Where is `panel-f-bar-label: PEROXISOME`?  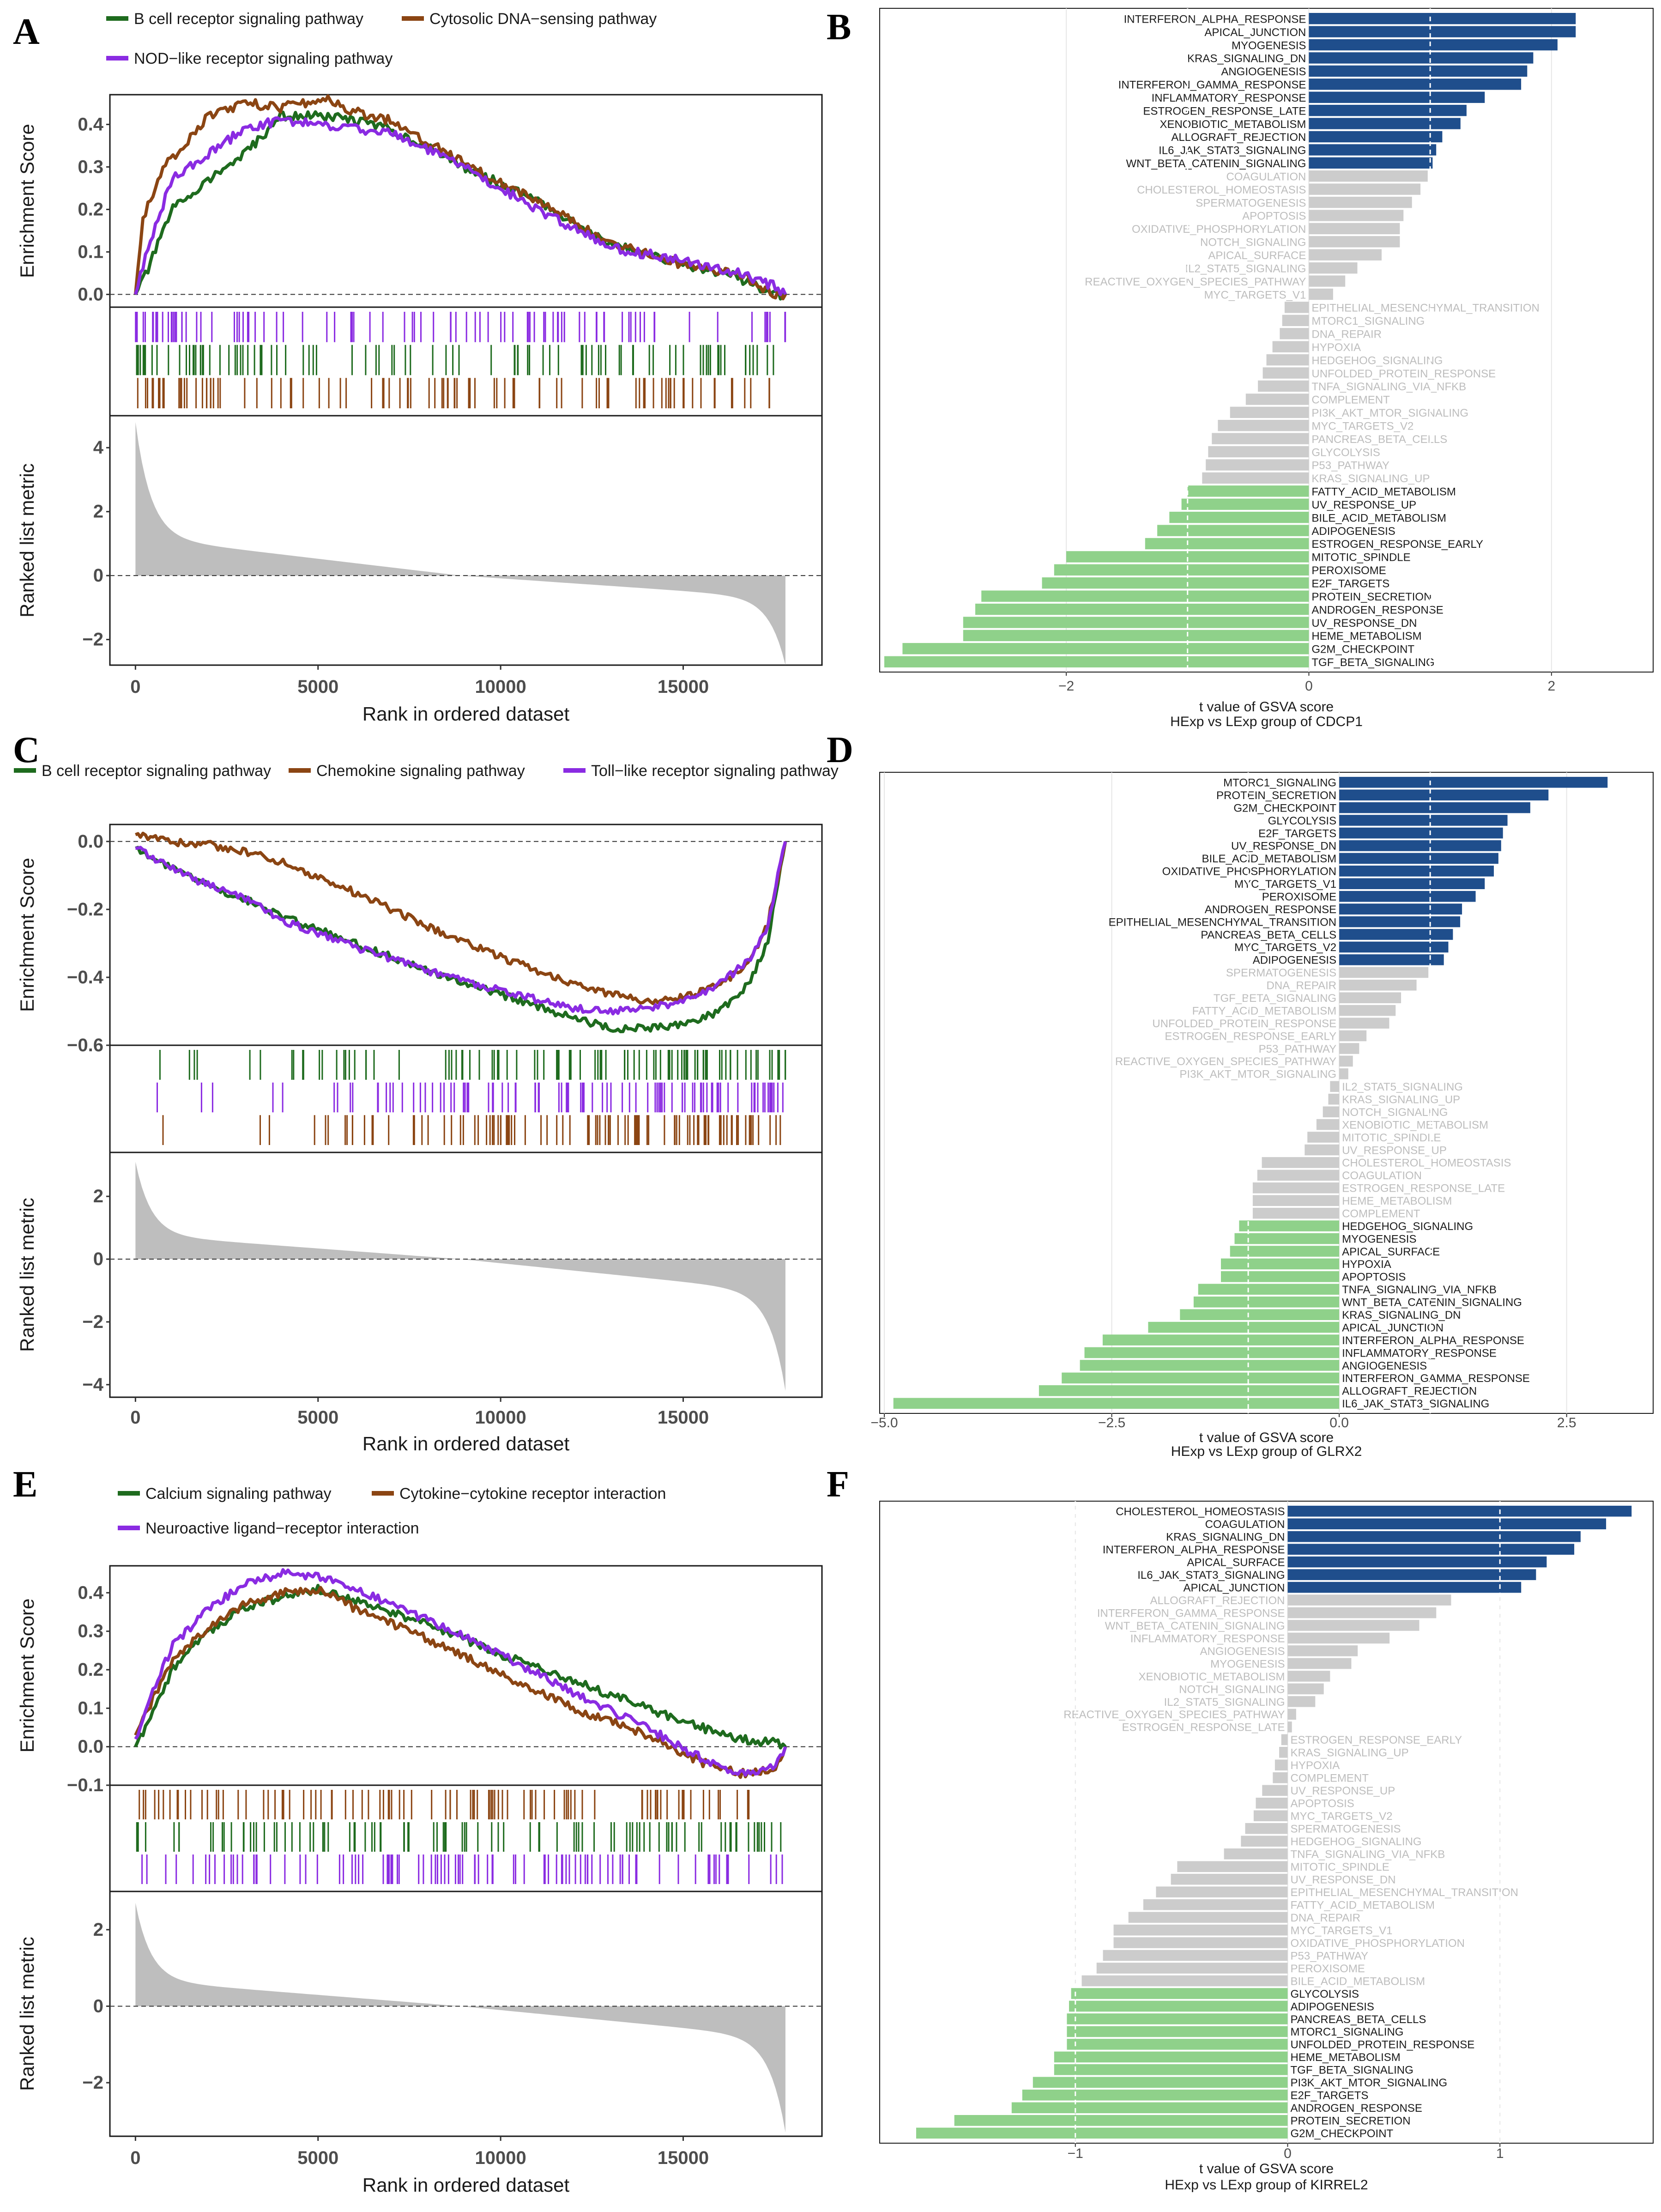 panel-f-bar-label: PEROXISOME is located at coordinates (1328, 1969).